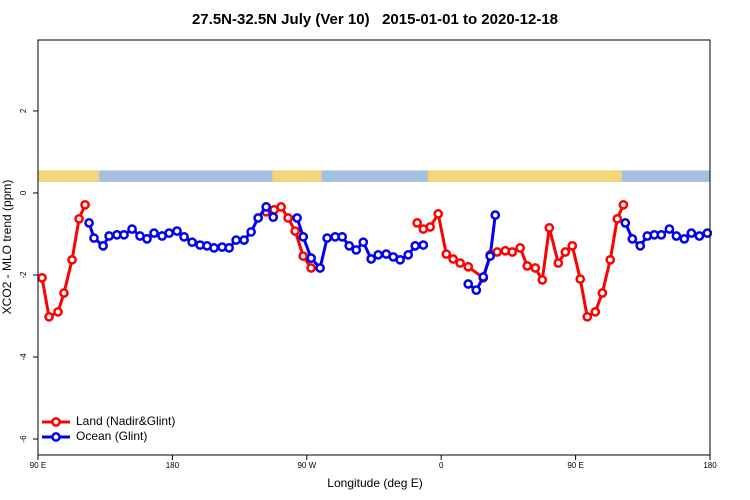 This screenshot has width=750, height=500. I want to click on y-tick-label: 2, so click(23, 110).